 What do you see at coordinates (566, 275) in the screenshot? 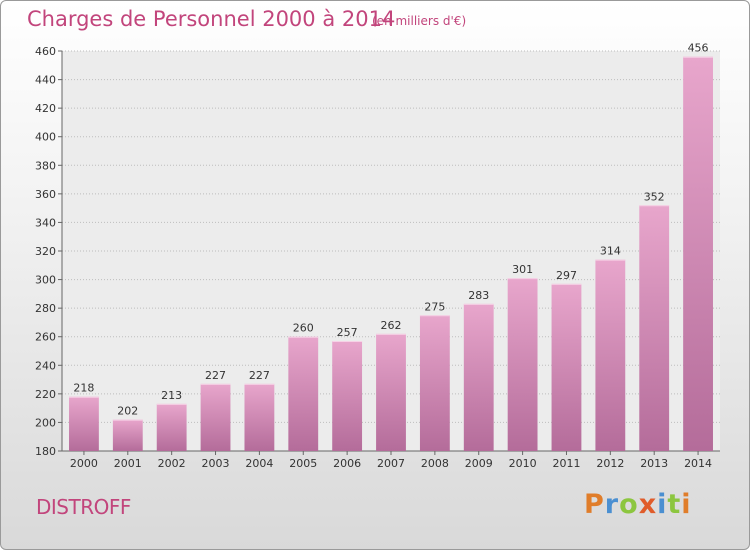
I see `bar-value-label: 297` at bounding box center [566, 275].